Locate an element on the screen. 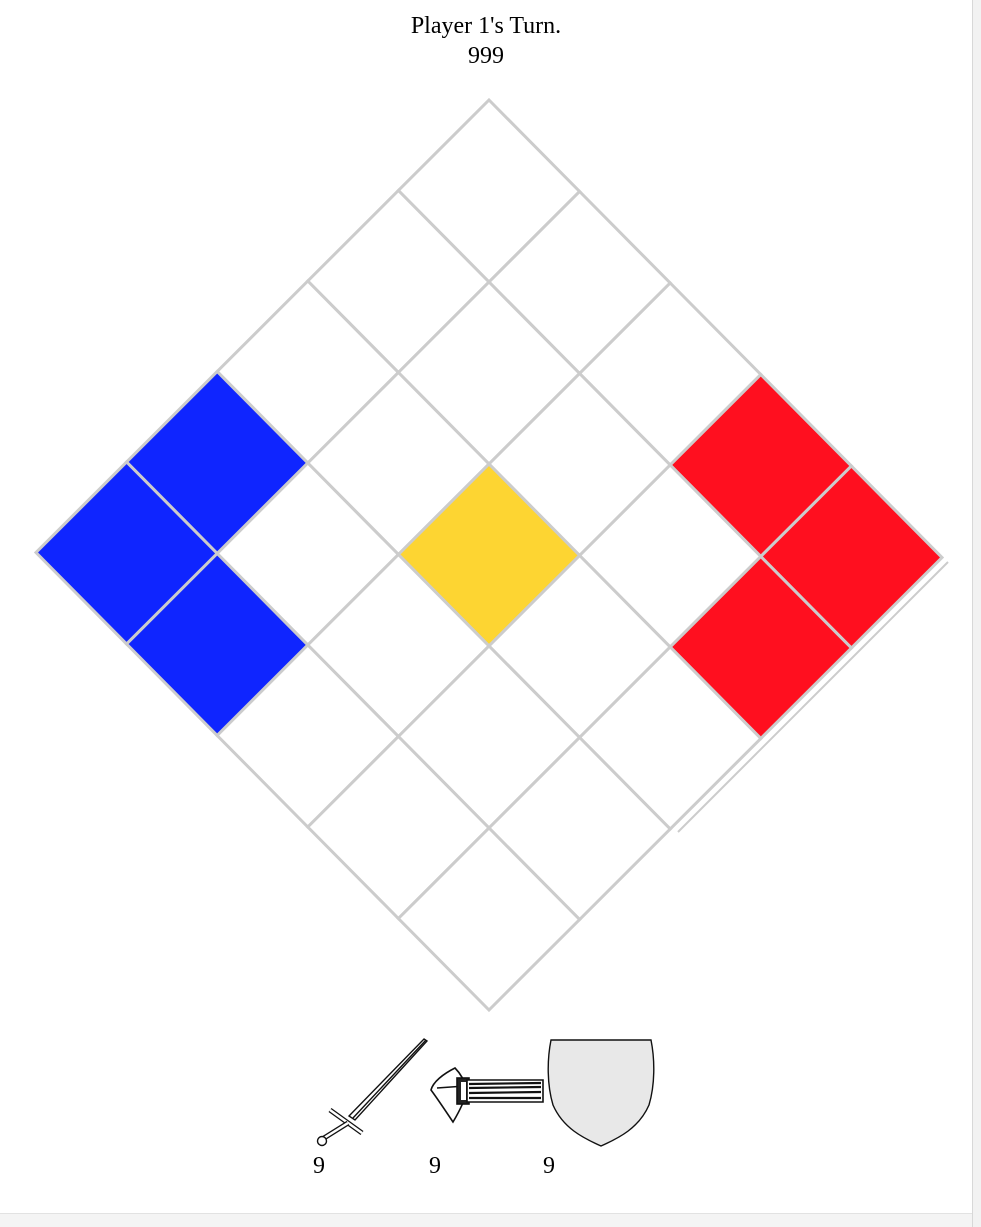  sword-inventory-item is located at coordinates (364, 1122).